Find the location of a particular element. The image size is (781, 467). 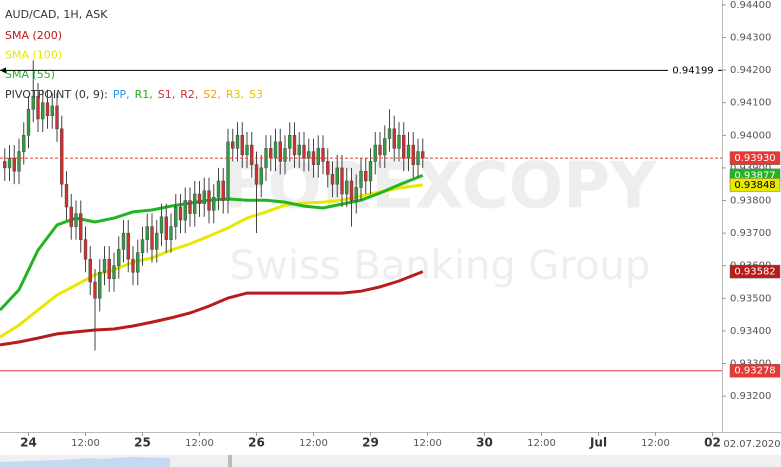

y-tick-label: 0.94100 is located at coordinates (750, 103).